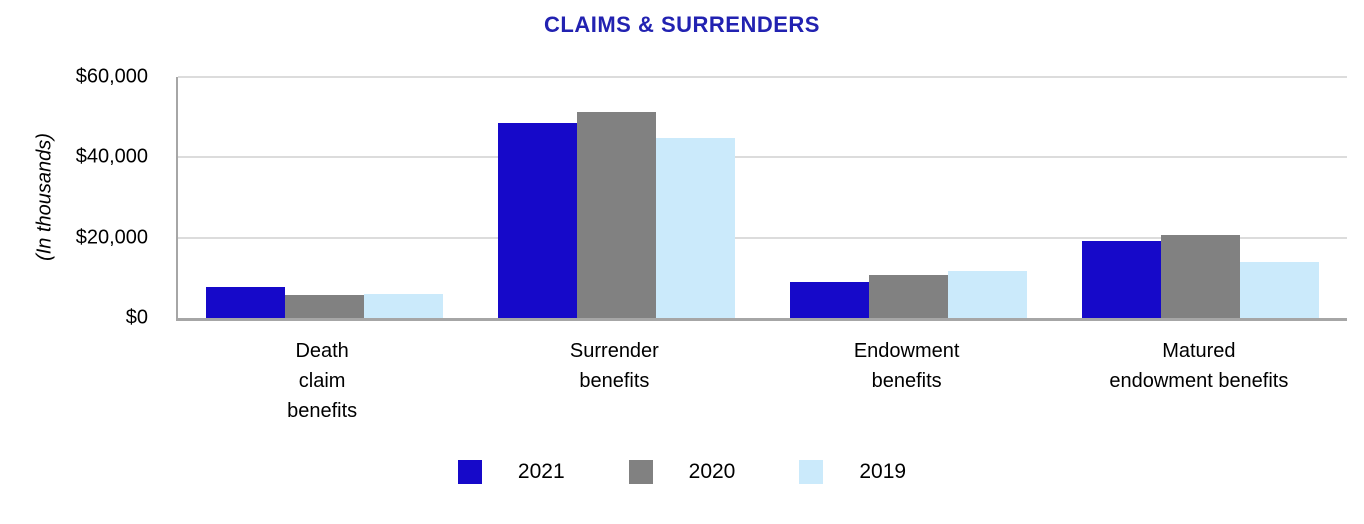  What do you see at coordinates (111, 76) in the screenshot?
I see `y-tick-label: $60,000` at bounding box center [111, 76].